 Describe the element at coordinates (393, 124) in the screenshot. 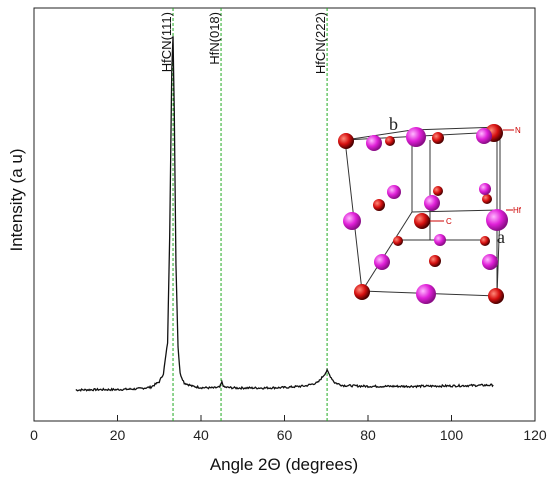

I see `axis-b-label: b` at that location.